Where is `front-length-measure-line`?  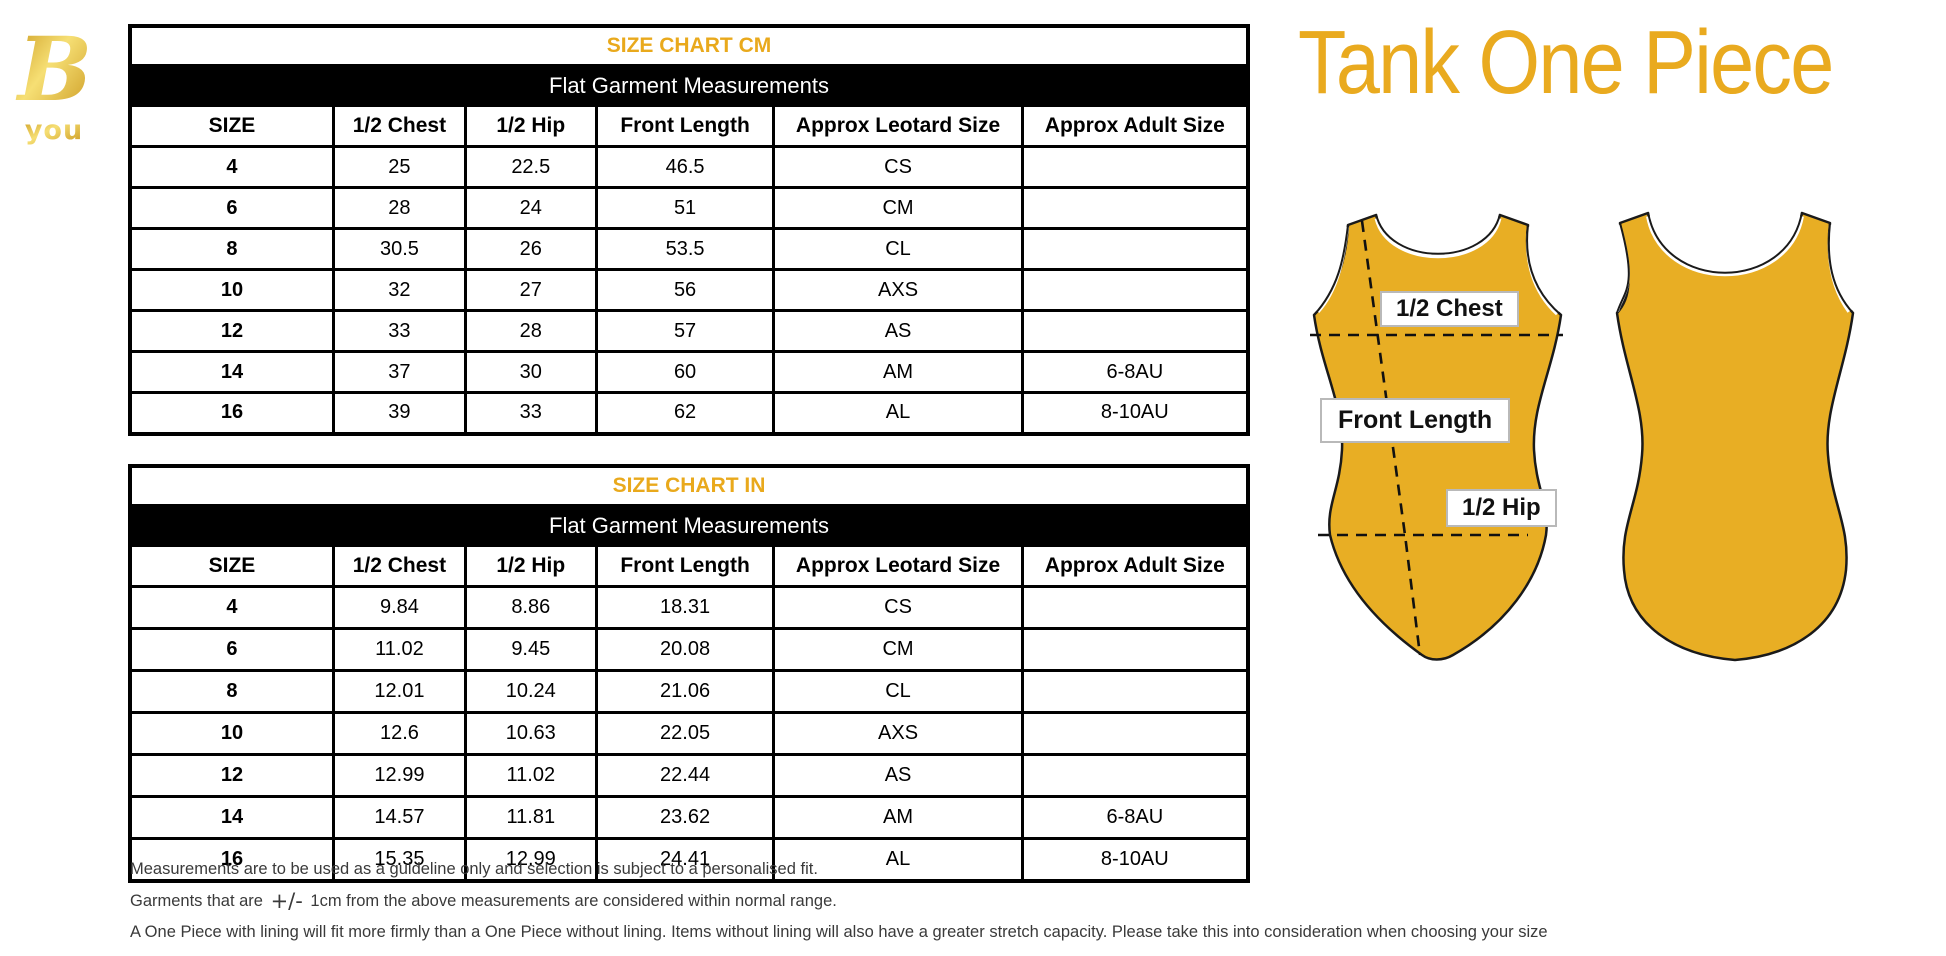 front-length-measure-line is located at coordinates (1391, 438).